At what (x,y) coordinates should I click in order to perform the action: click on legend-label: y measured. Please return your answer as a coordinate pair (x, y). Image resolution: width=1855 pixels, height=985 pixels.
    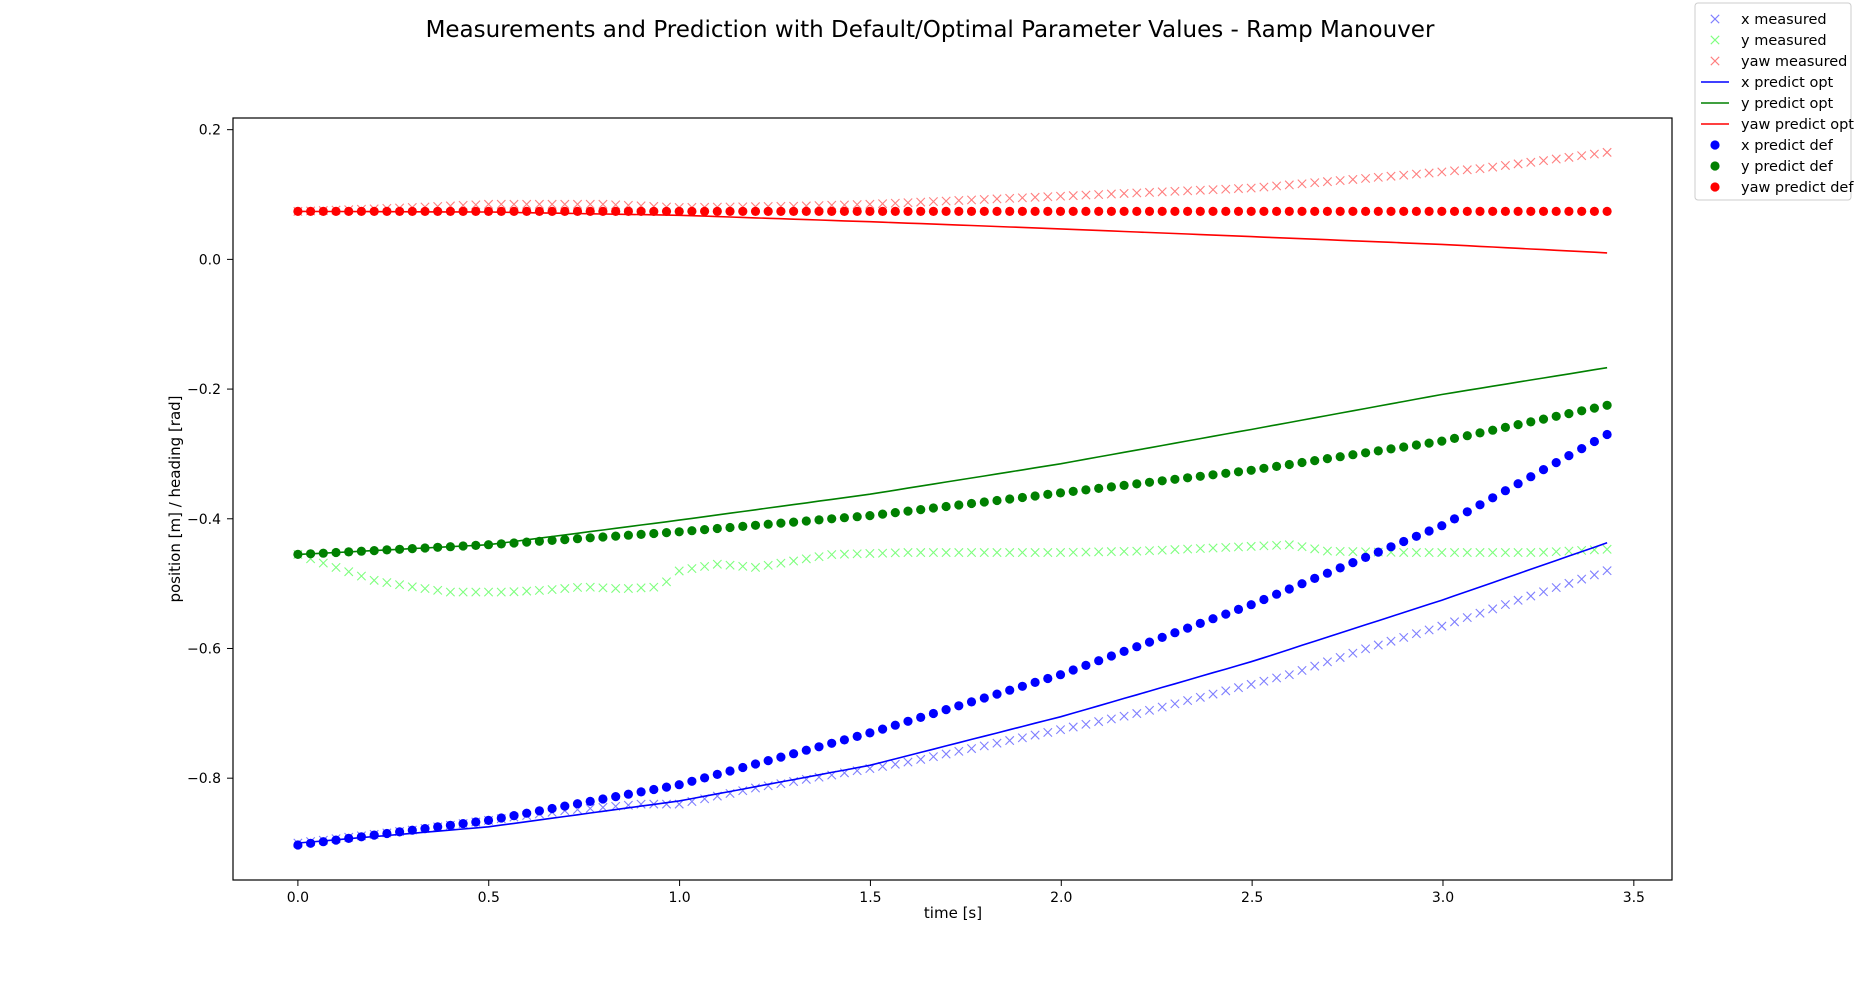
    Looking at the image, I should click on (1784, 41).